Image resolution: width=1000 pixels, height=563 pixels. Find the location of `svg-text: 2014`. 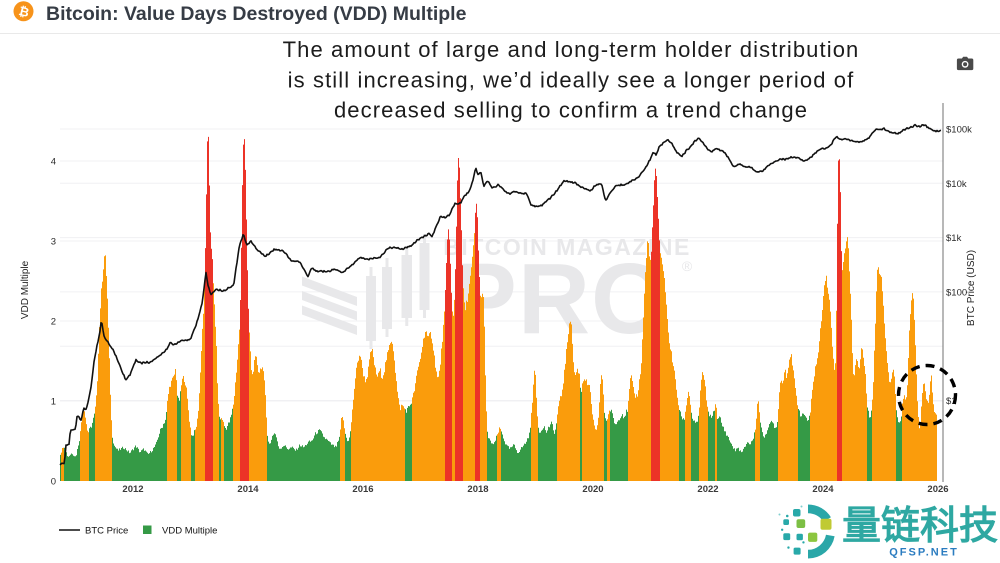

svg-text: 2014 is located at coordinates (248, 489).